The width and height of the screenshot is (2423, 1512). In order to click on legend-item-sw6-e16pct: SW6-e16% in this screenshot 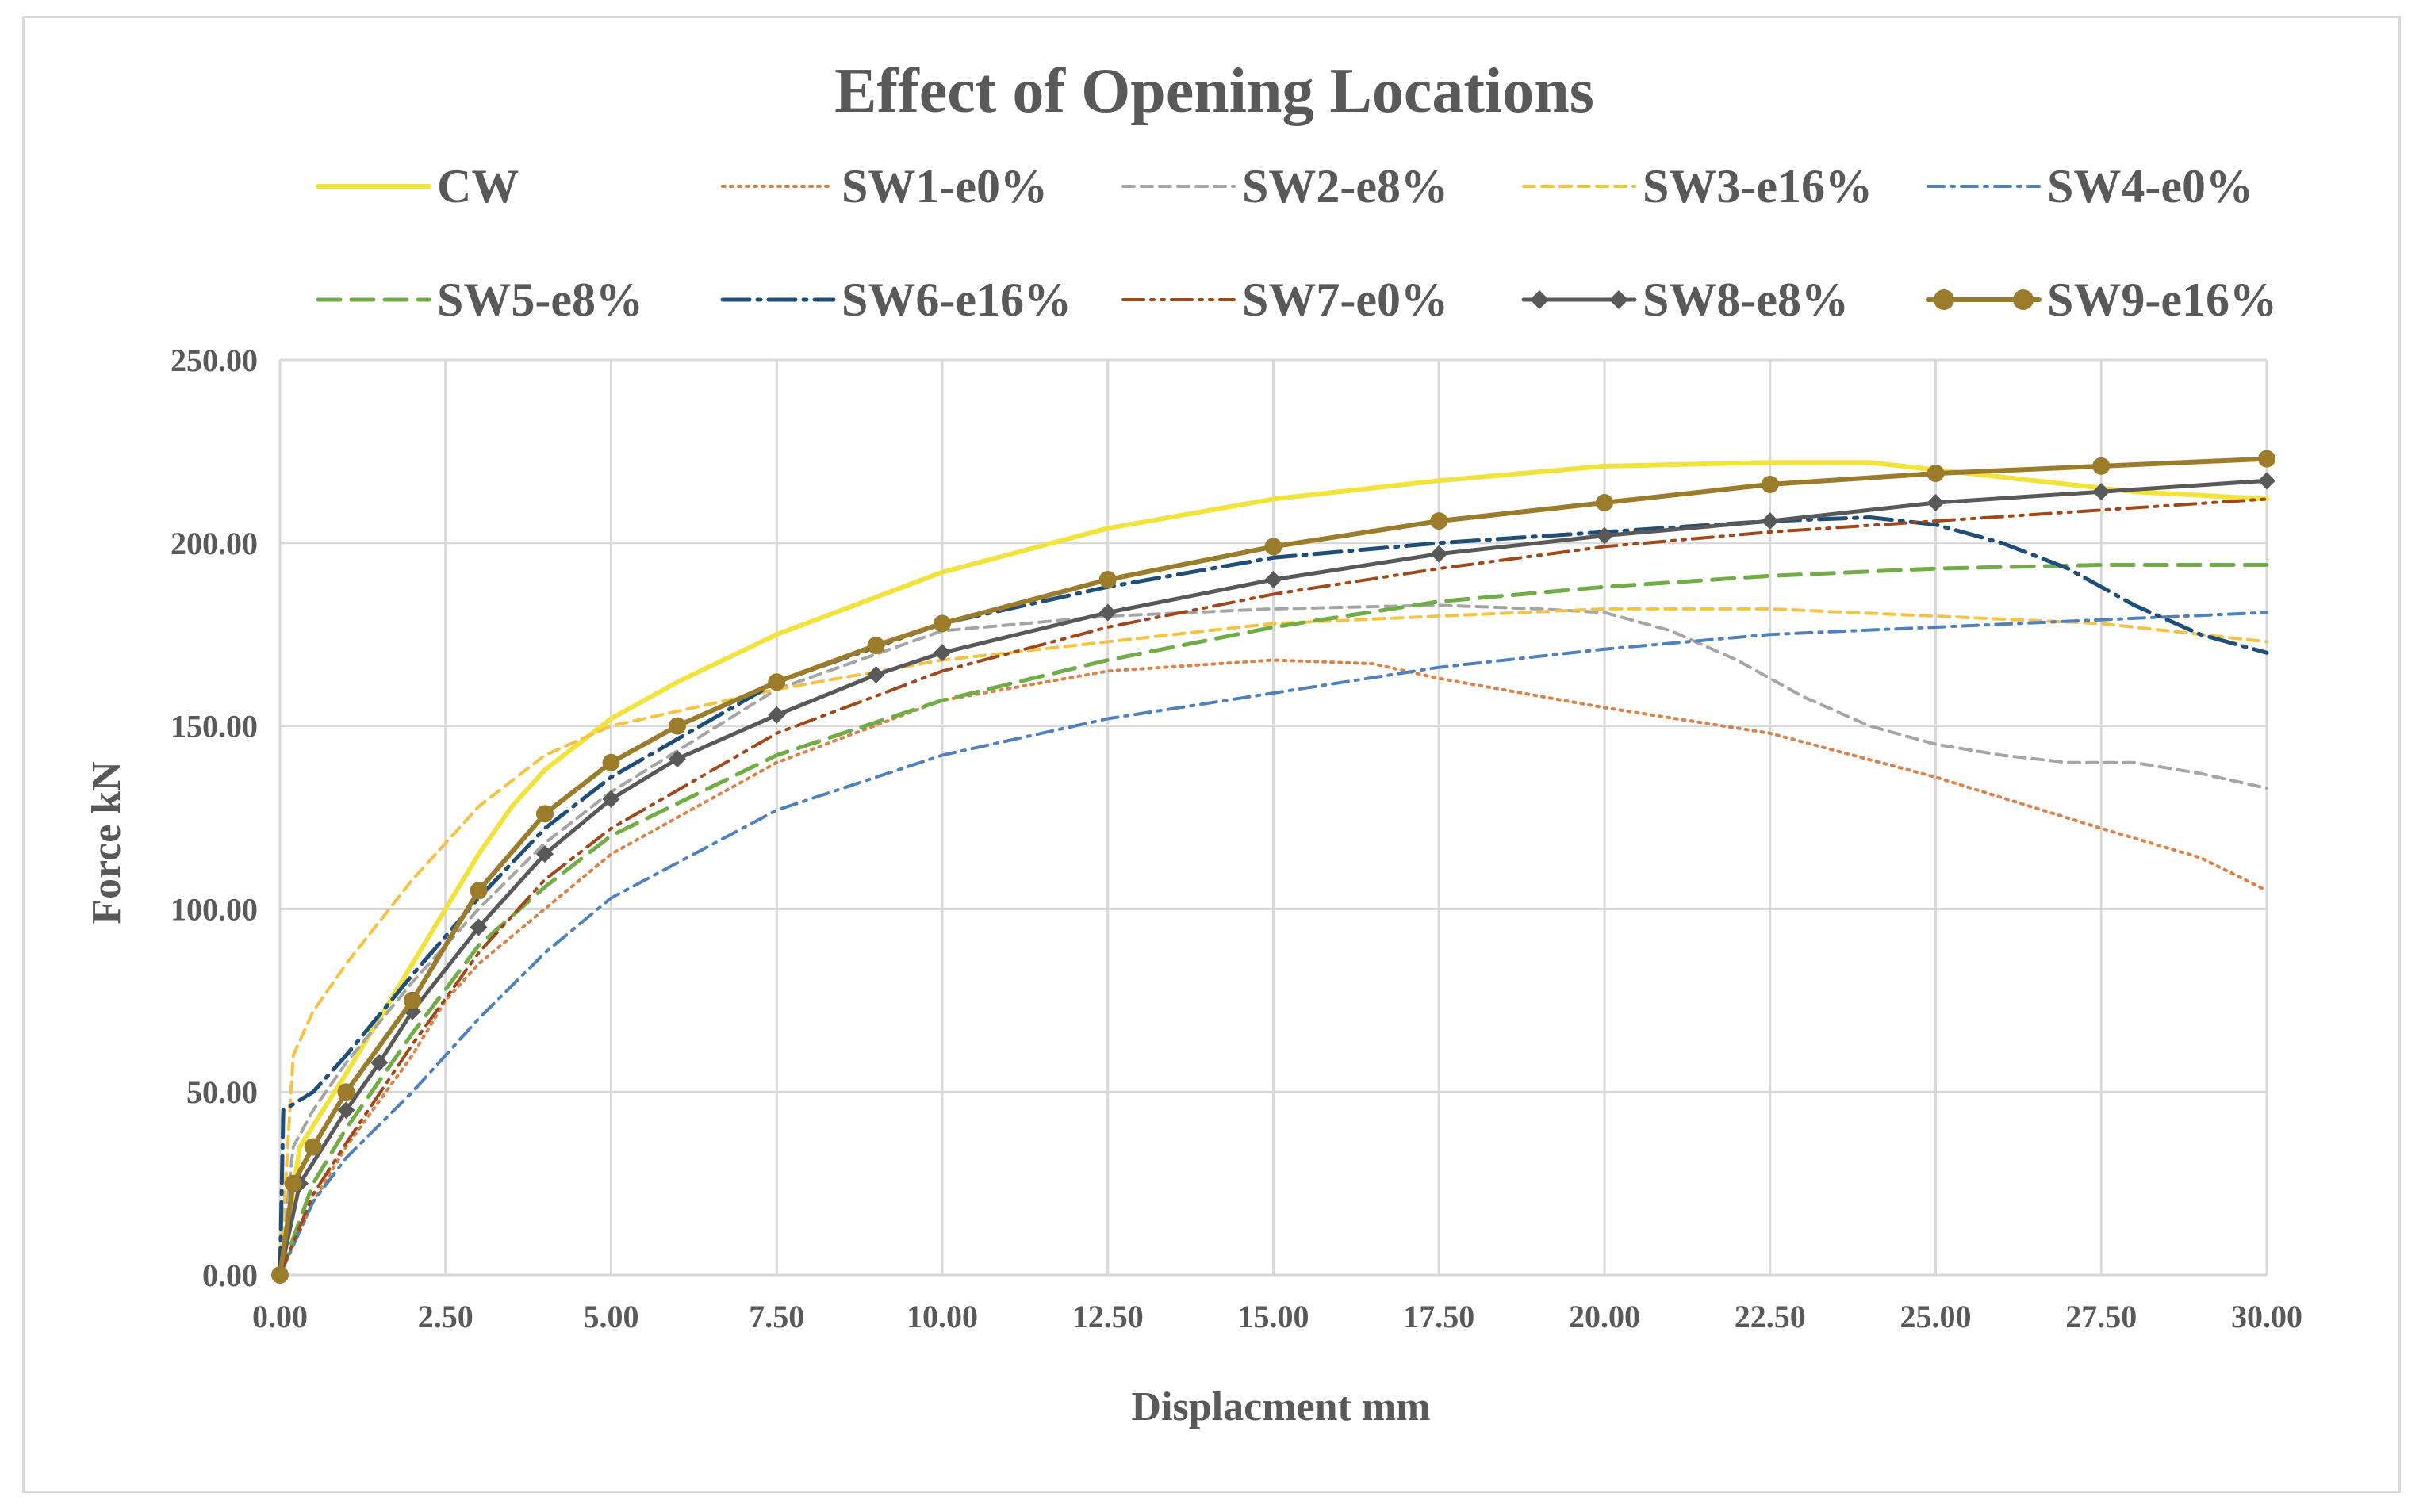, I will do `click(896, 300)`.